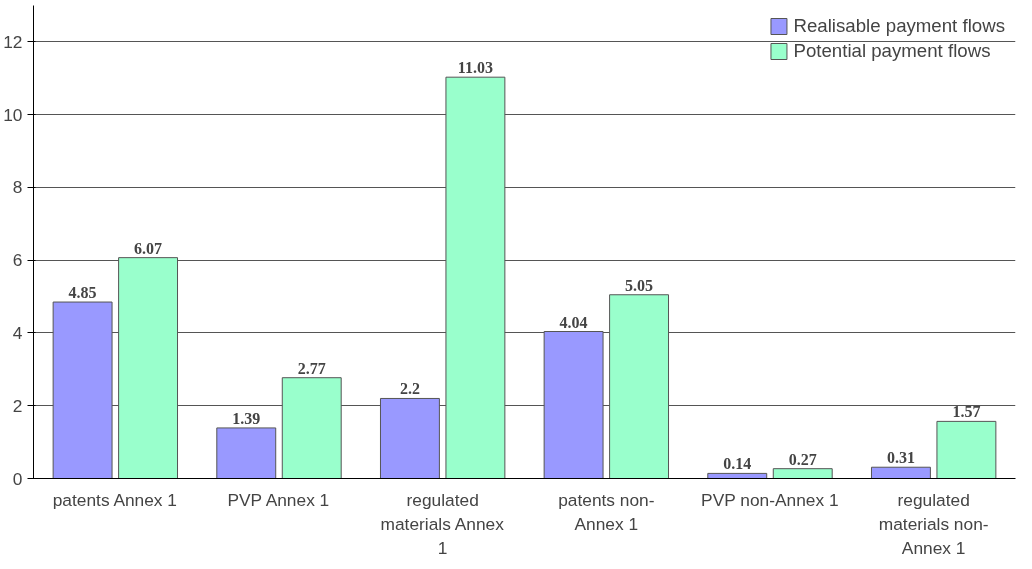 This screenshot has width=1032, height=569. What do you see at coordinates (802, 459) in the screenshot?
I see `data-label: 0.27` at bounding box center [802, 459].